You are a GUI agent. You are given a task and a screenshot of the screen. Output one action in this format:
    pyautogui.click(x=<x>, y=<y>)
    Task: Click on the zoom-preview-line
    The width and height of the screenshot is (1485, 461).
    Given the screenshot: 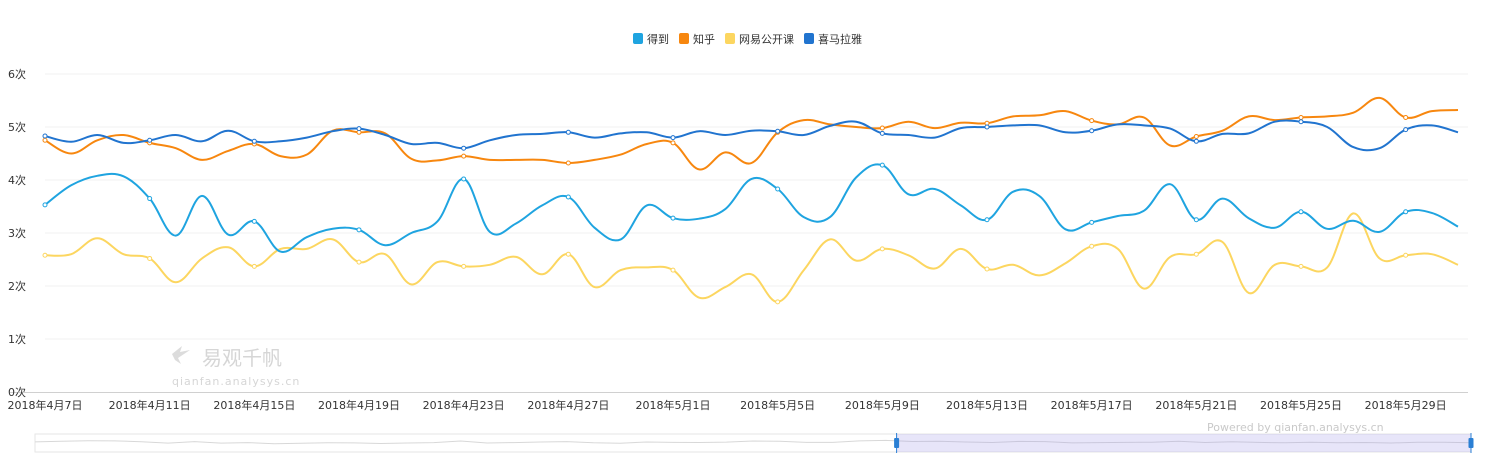 What is the action you would take?
    pyautogui.click(x=753, y=442)
    